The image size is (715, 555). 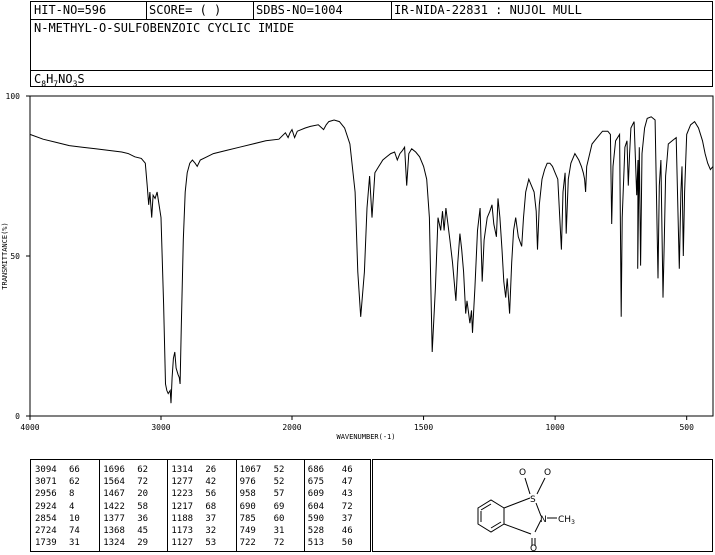 What do you see at coordinates (114, 482) in the screenshot?
I see `peak-wavenumber: 1564` at bounding box center [114, 482].